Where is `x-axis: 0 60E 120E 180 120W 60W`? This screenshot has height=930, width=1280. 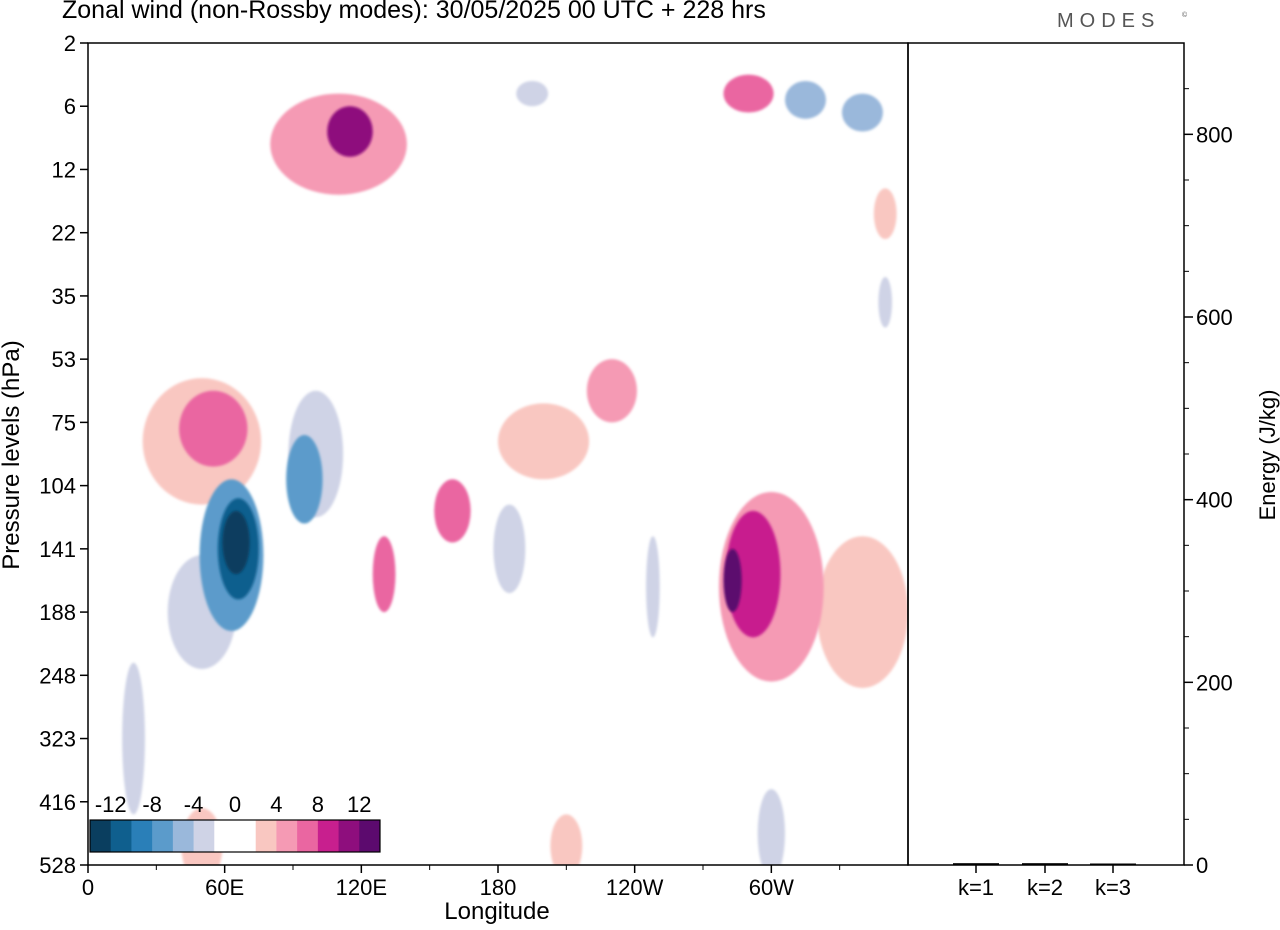 x-axis: 0 60E 120E 180 120W 60W is located at coordinates (461, 882).